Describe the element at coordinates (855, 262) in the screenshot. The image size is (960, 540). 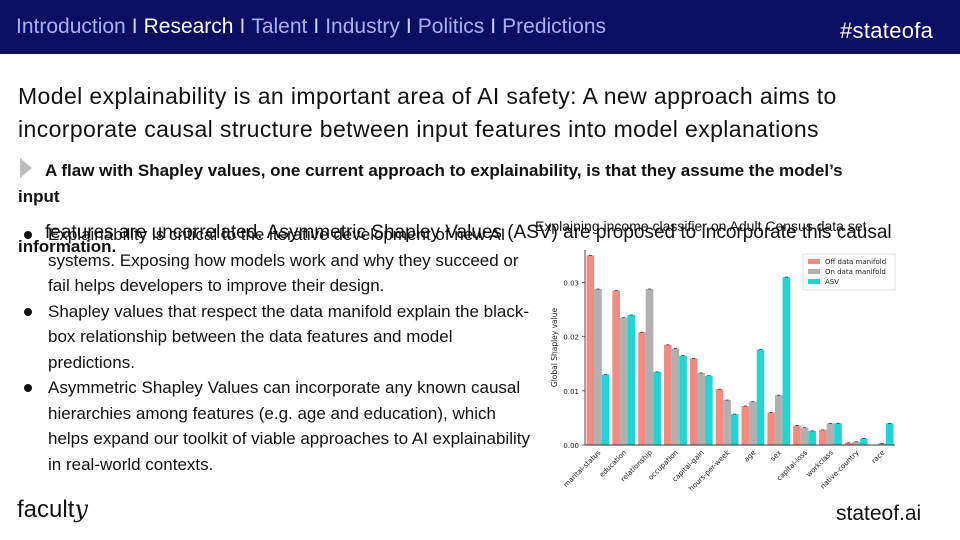
I see `legend-label: Off data manifold` at that location.